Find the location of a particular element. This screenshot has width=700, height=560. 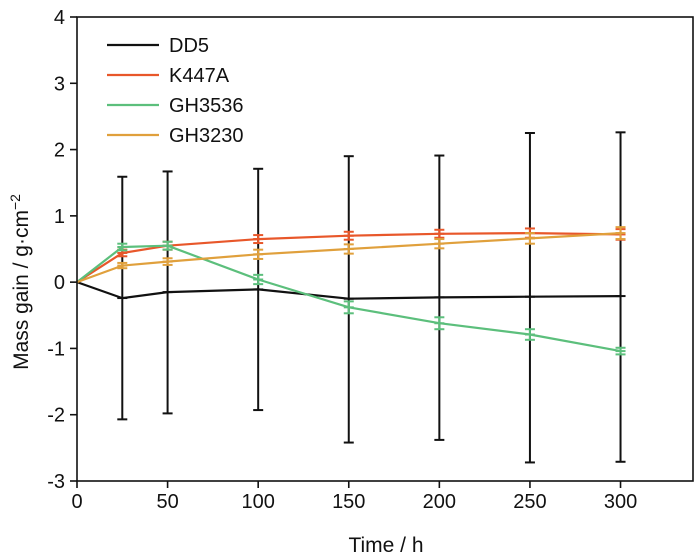

x-tick-label: 300 is located at coordinates (620, 502).